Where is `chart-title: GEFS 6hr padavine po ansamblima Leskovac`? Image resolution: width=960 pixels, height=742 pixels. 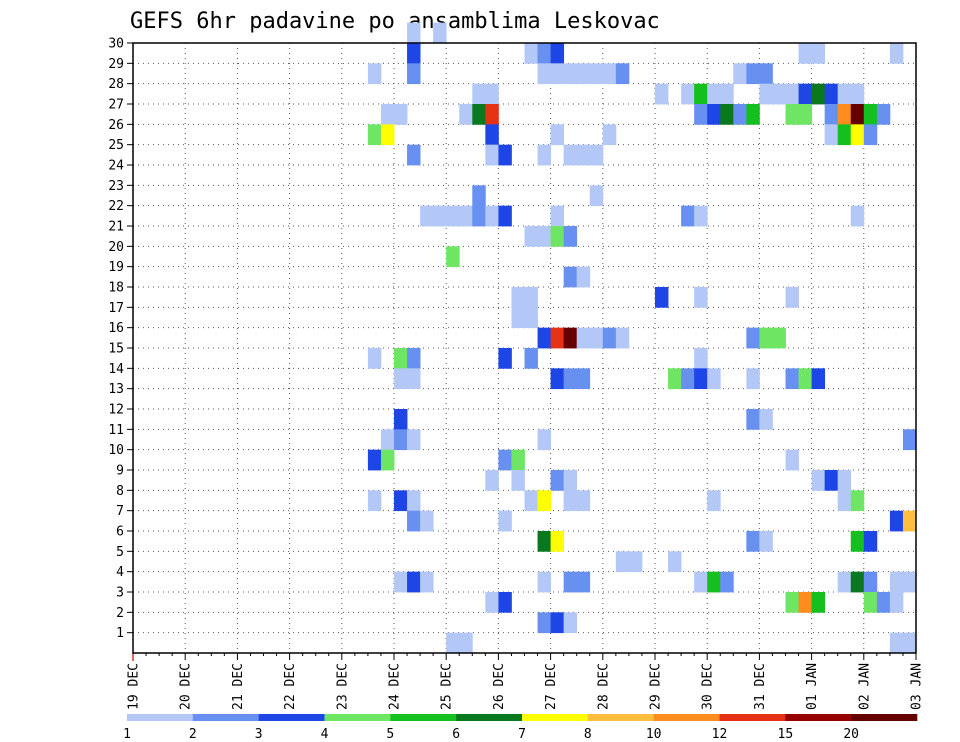
chart-title: GEFS 6hr padavine po ansamblima Leskovac is located at coordinates (395, 21).